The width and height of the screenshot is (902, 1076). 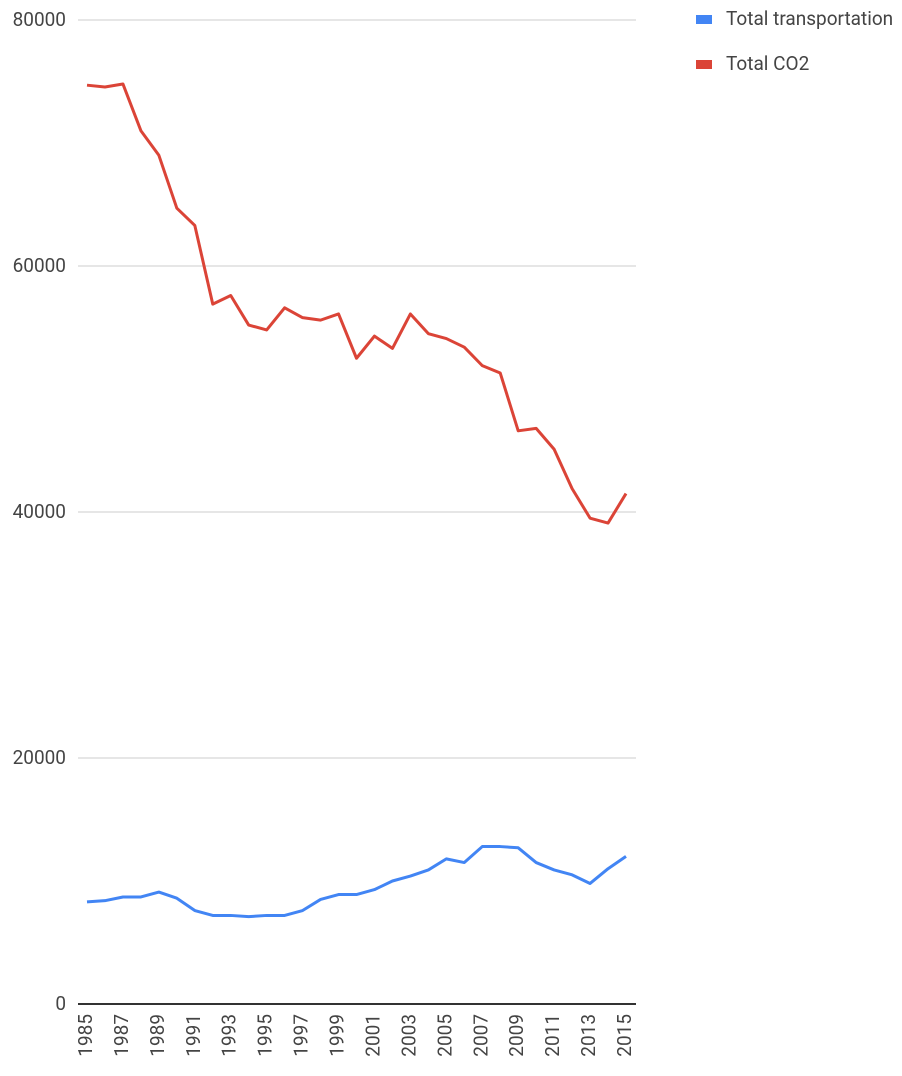 I want to click on x-tick-label: 2003, so click(x=408, y=1035).